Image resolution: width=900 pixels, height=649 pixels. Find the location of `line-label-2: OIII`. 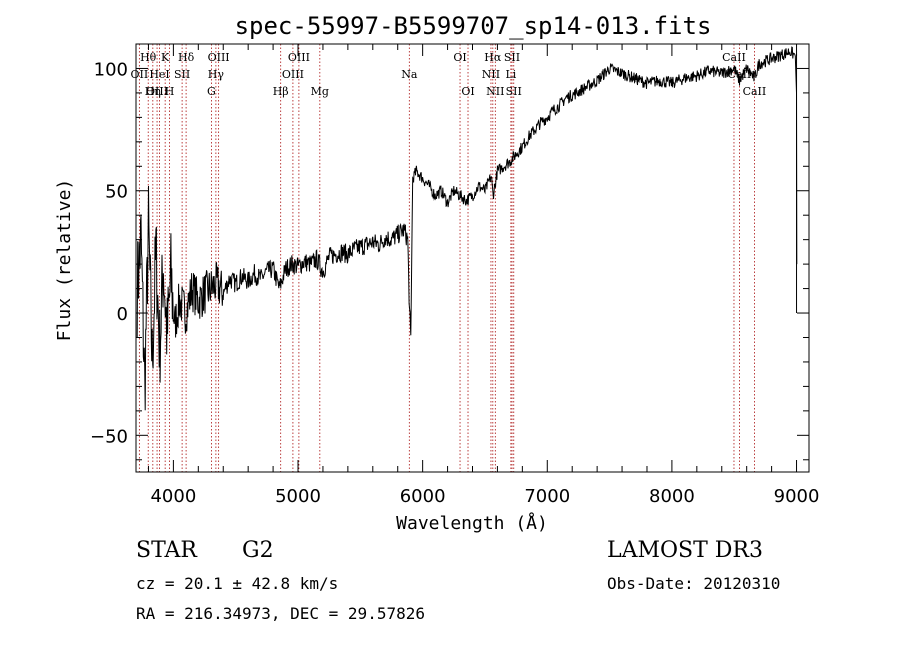

line-label-2: OIII is located at coordinates (157, 91).